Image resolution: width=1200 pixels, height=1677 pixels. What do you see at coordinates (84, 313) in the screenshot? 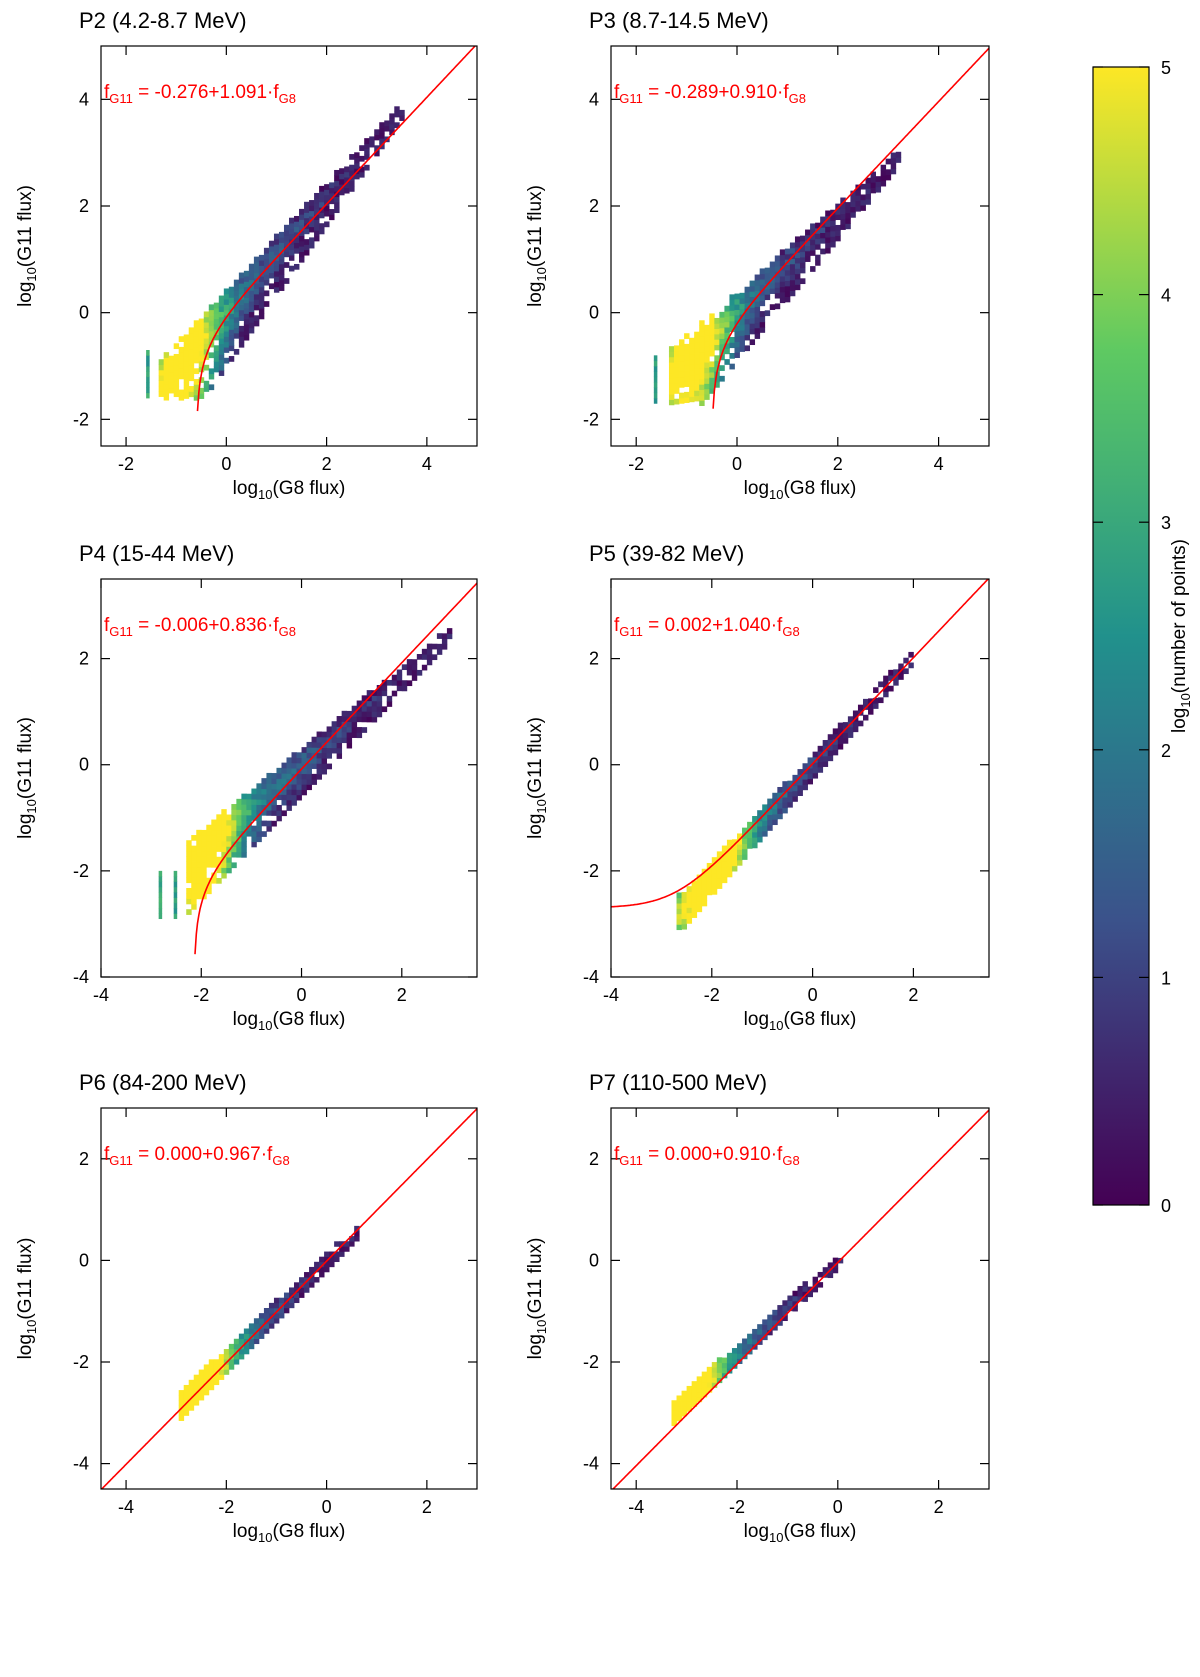
I see `y-tick-label: 0` at bounding box center [84, 313].